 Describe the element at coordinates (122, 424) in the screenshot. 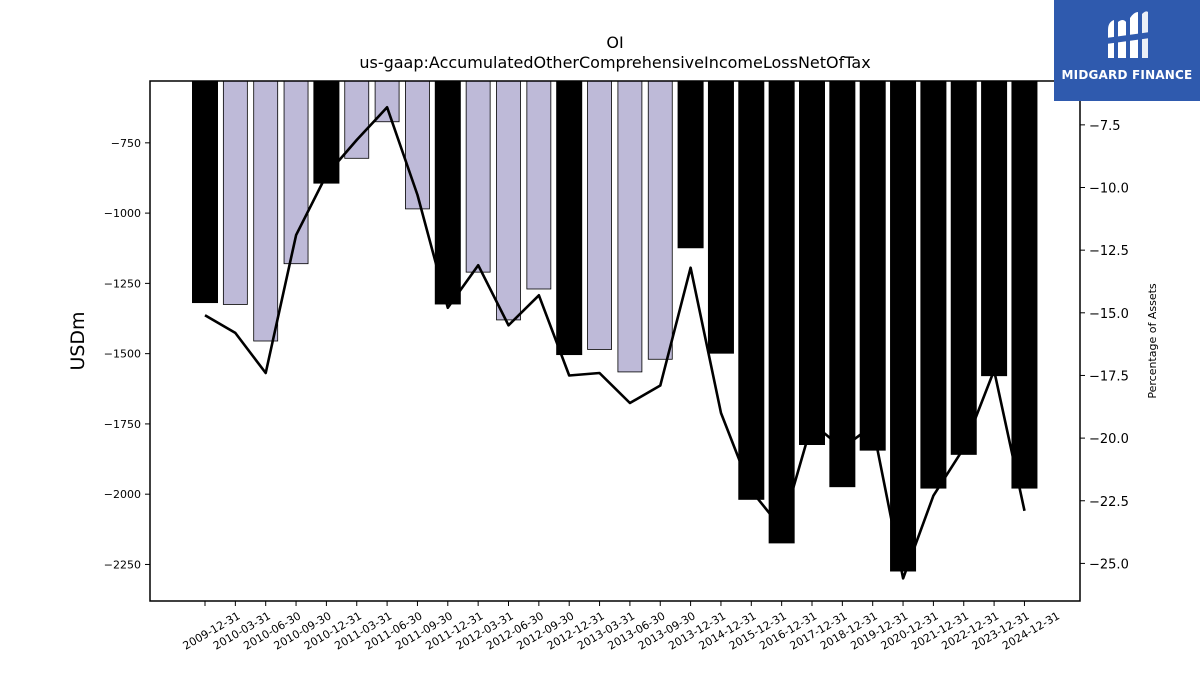

I see `y-tick-label: −1750` at that location.